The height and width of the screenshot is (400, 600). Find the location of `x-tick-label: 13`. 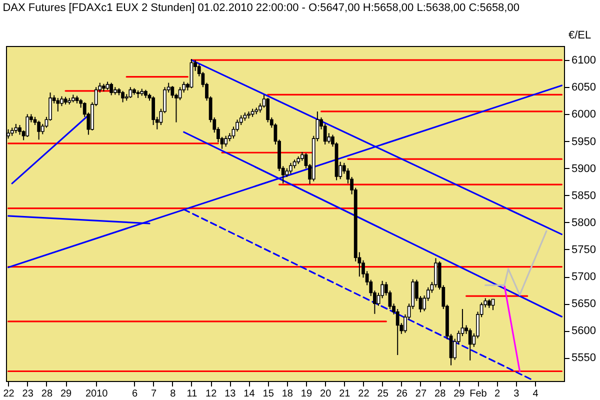

x-tick-label: 13 is located at coordinates (230, 394).